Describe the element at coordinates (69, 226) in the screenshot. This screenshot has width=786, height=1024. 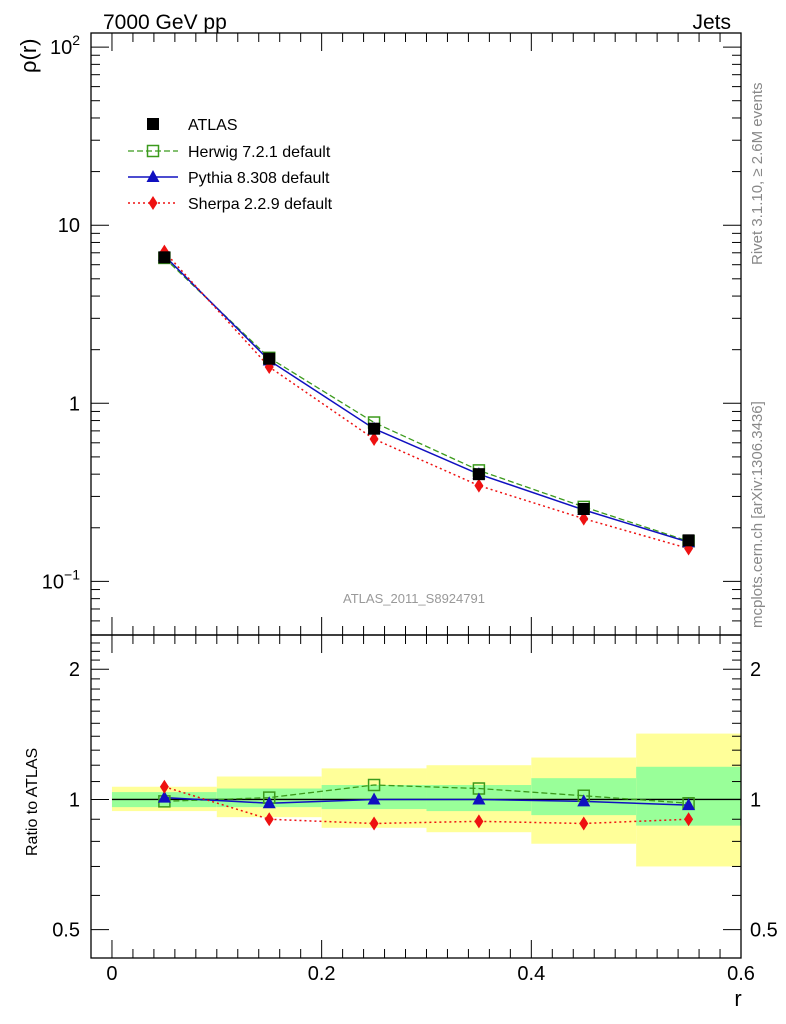
I see `main-ytick-label-2: 10` at that location.